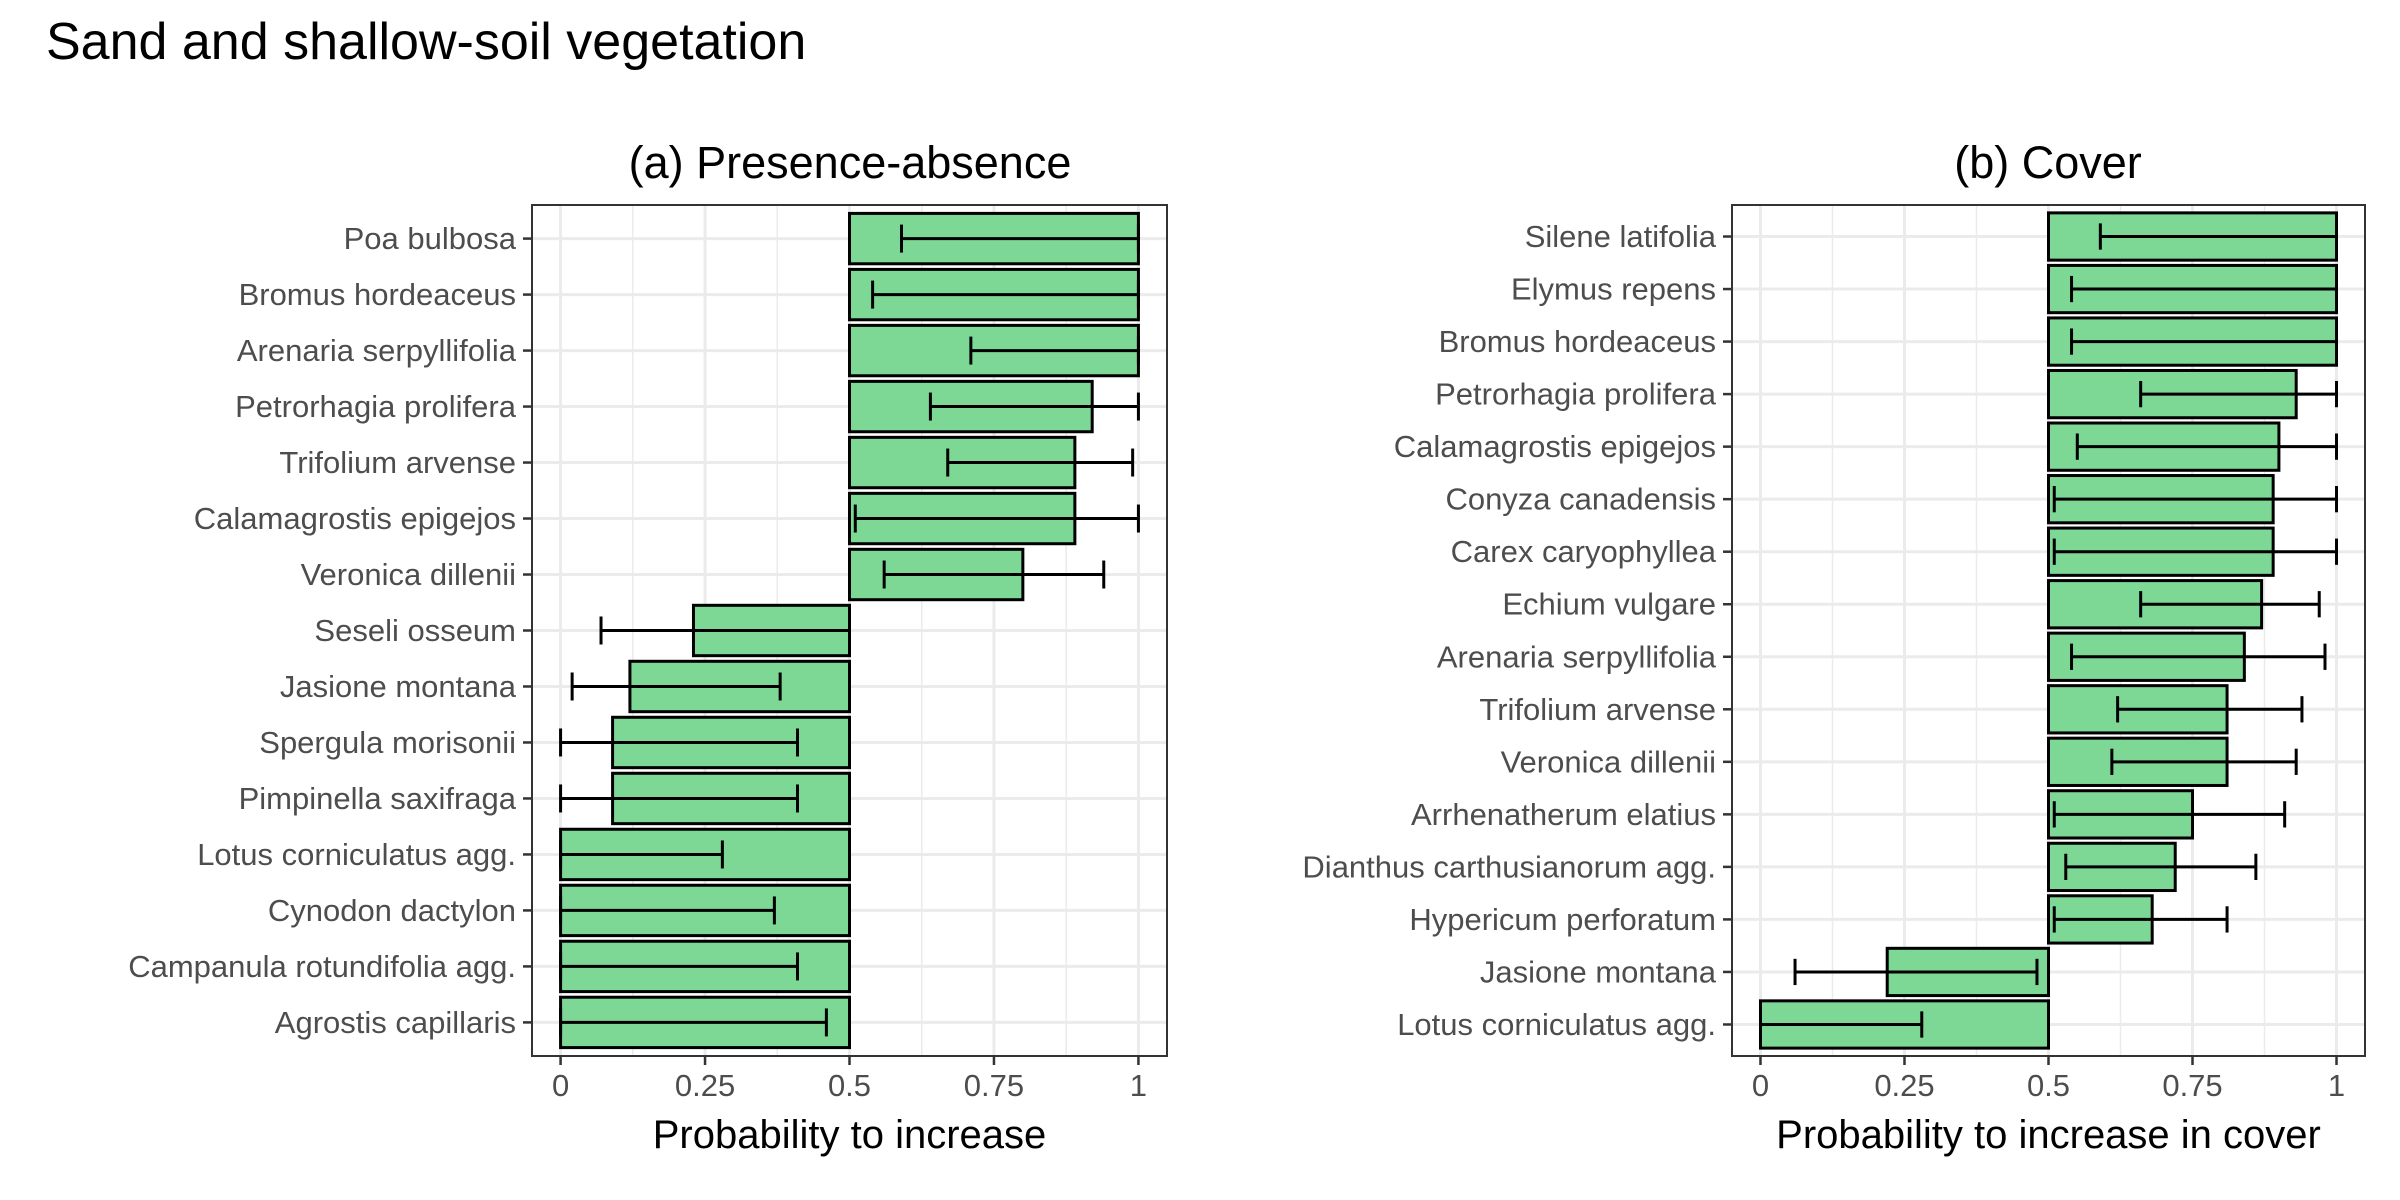 The height and width of the screenshot is (1200, 2400). What do you see at coordinates (1509, 866) in the screenshot?
I see `y-tick-label: Dianthus carthusianorum agg.` at bounding box center [1509, 866].